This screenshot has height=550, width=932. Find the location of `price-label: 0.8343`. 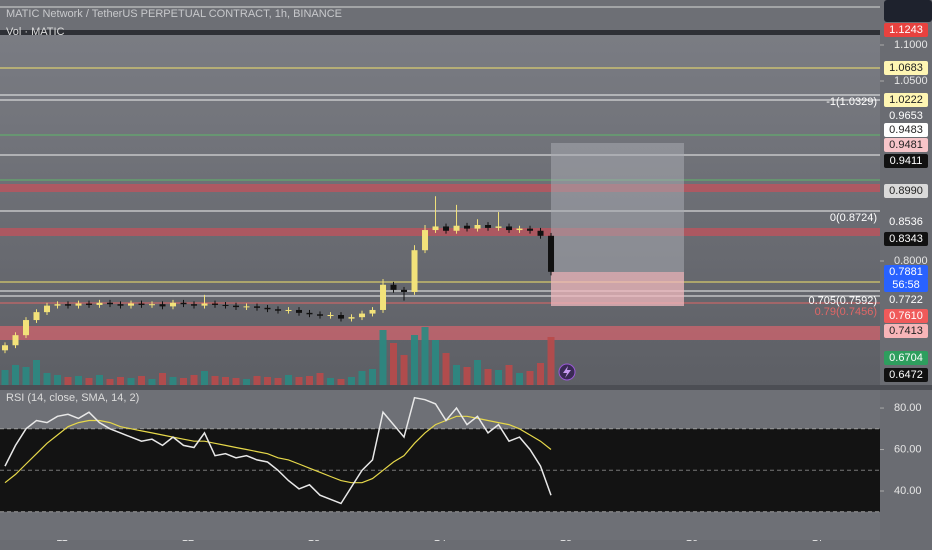

price-label: 0.8343 is located at coordinates (906, 239).